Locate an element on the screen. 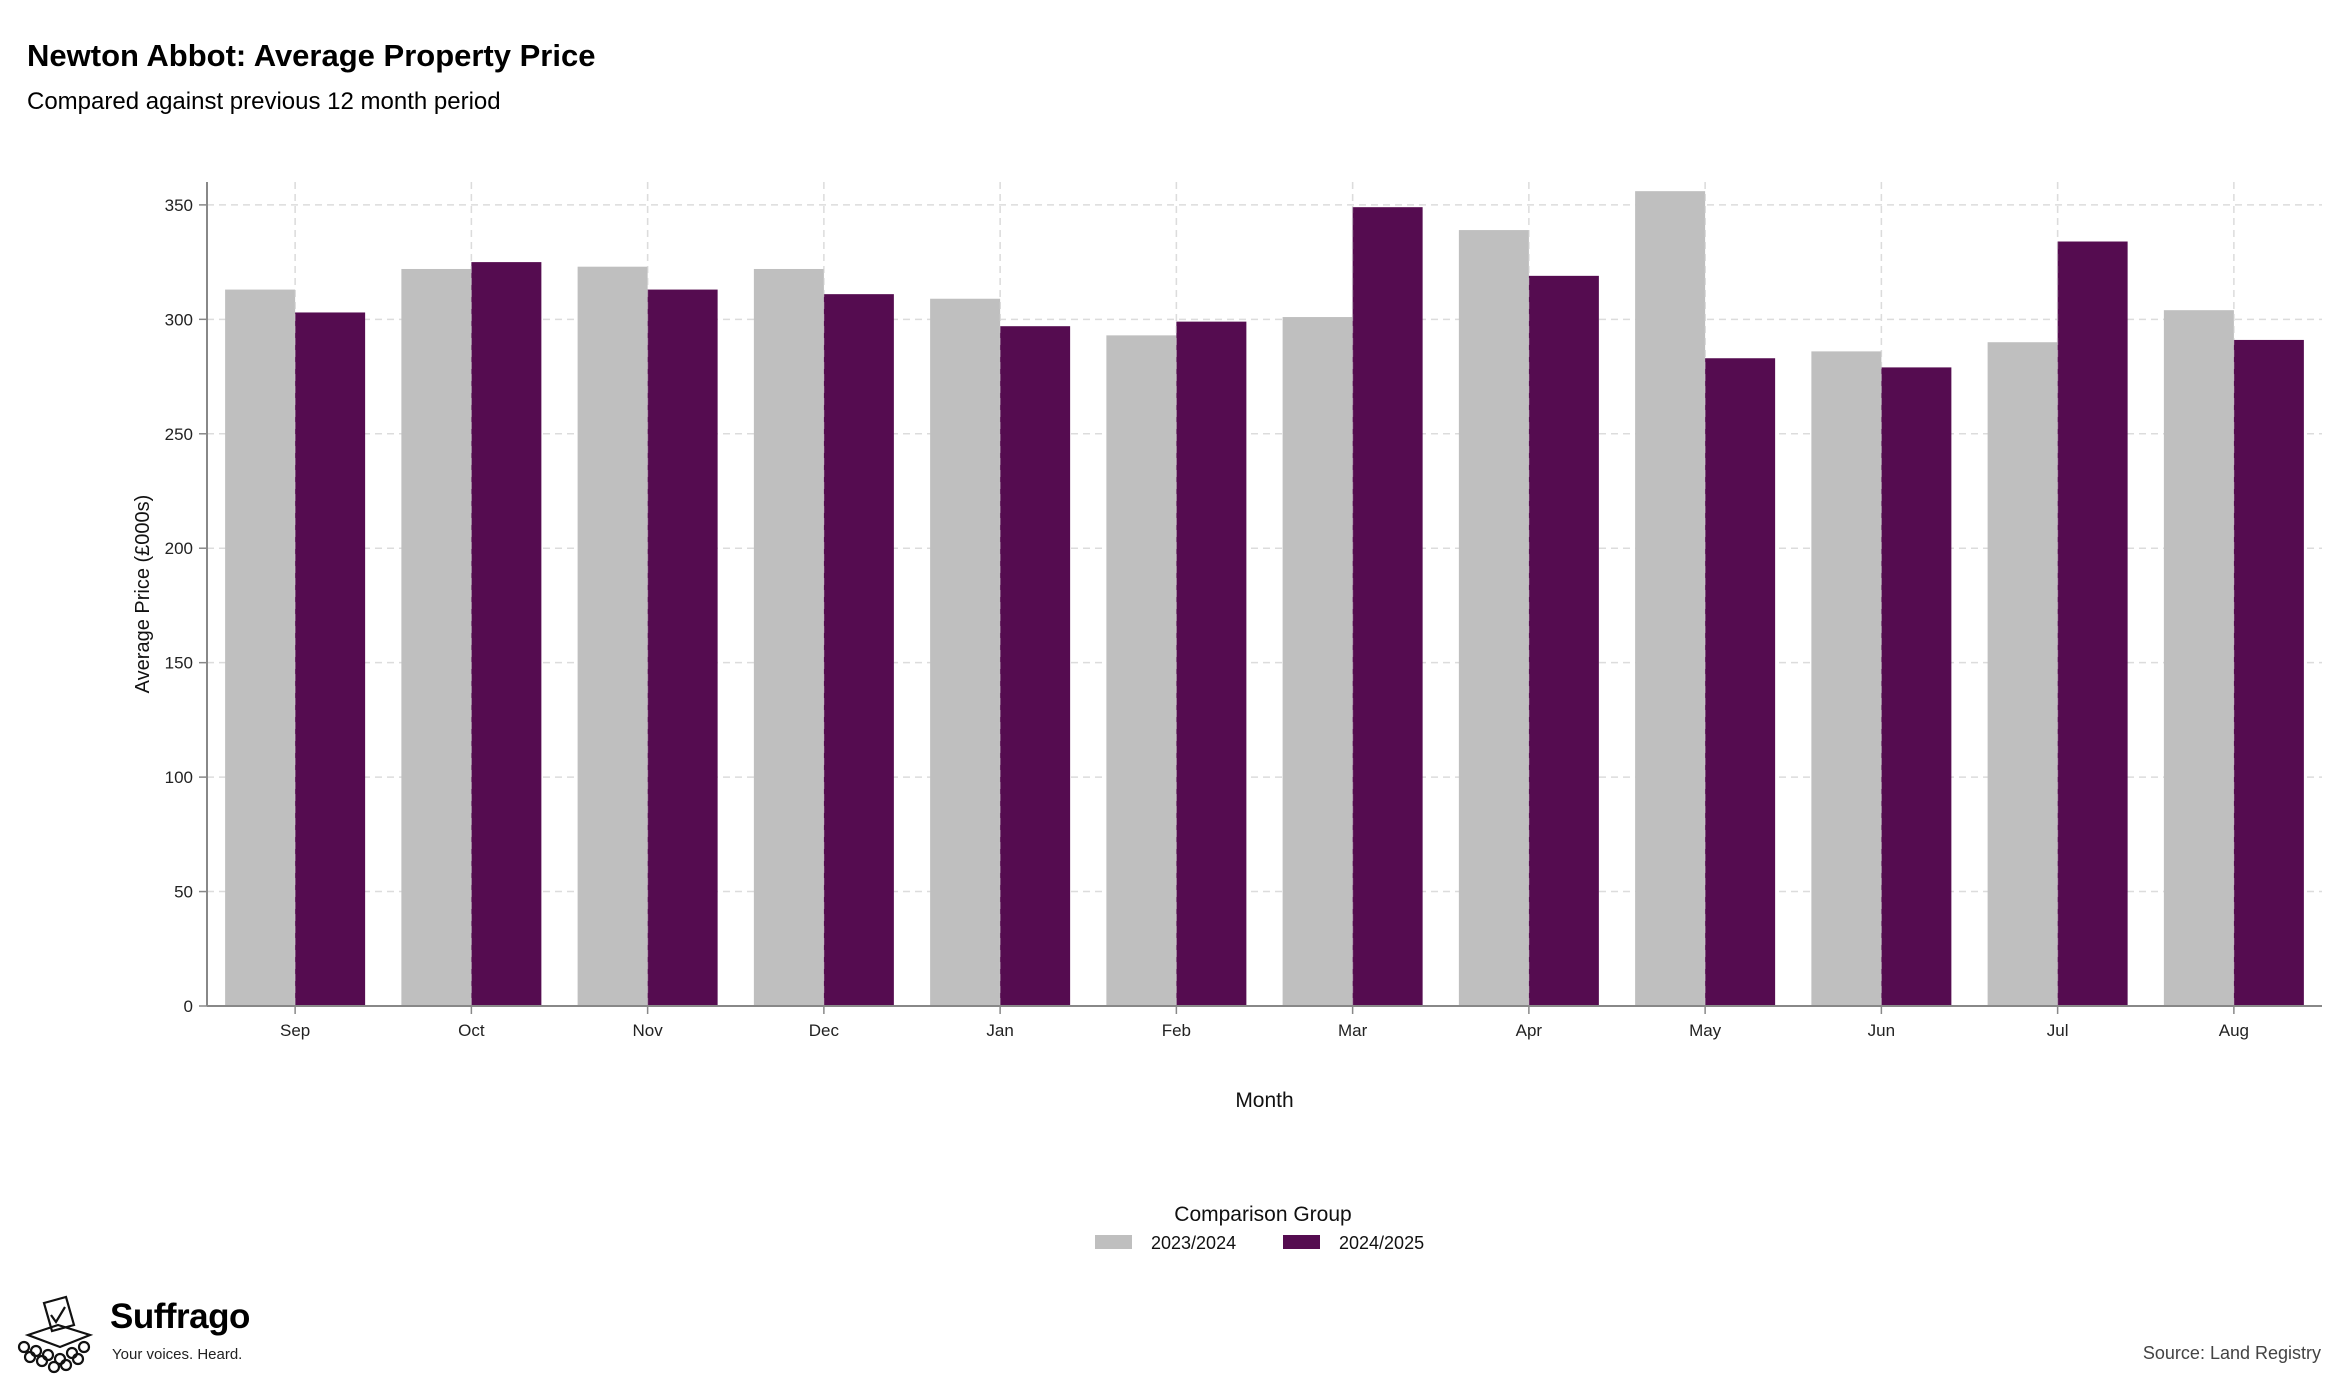 This screenshot has height=1388, width=2334. x-tick-label: Jan is located at coordinates (999, 1030).